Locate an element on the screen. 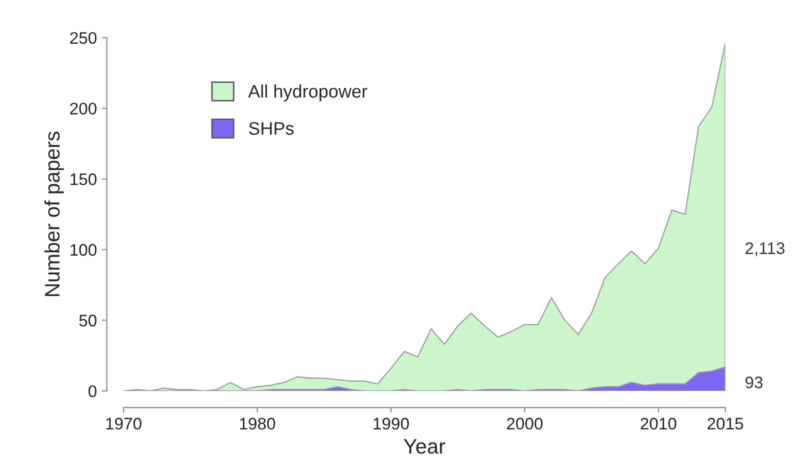  x-tick-label: 1980 is located at coordinates (258, 424).